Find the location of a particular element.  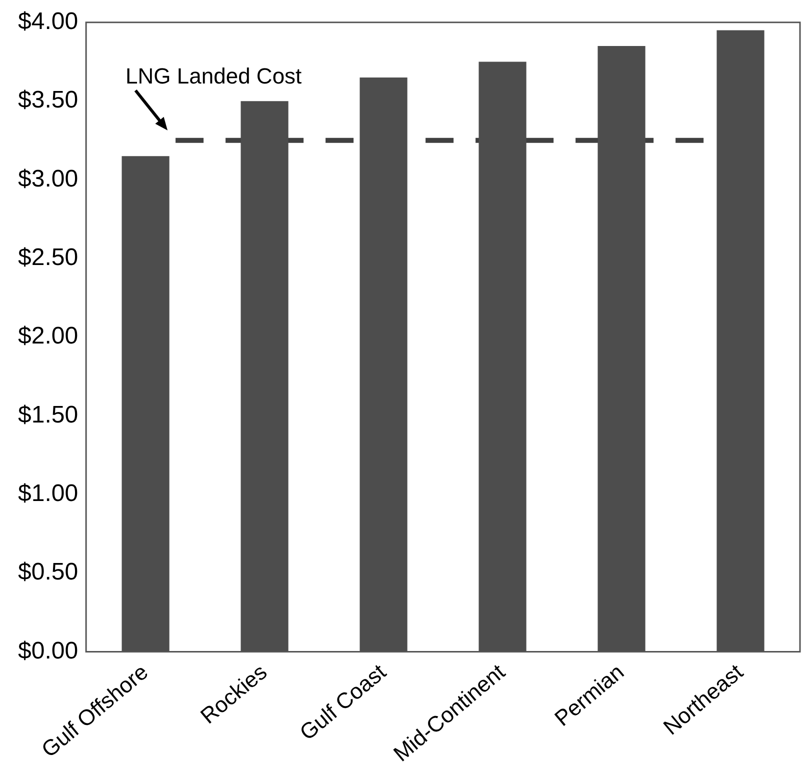

y-tick-label: $0.50 is located at coordinates (48, 572).